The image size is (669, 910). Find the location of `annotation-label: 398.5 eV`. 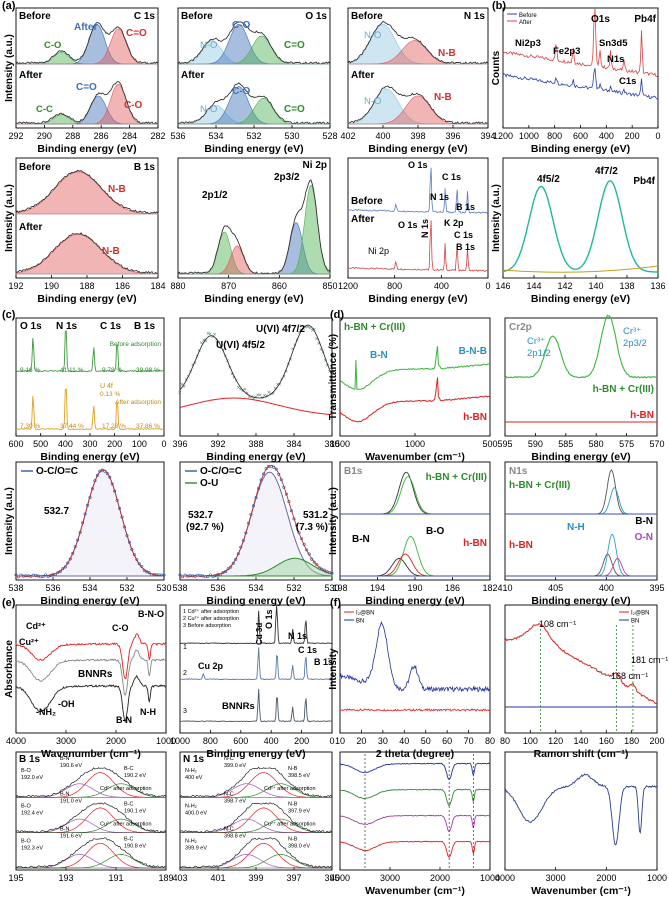

annotation-label: 398.5 eV is located at coordinates (299, 776).